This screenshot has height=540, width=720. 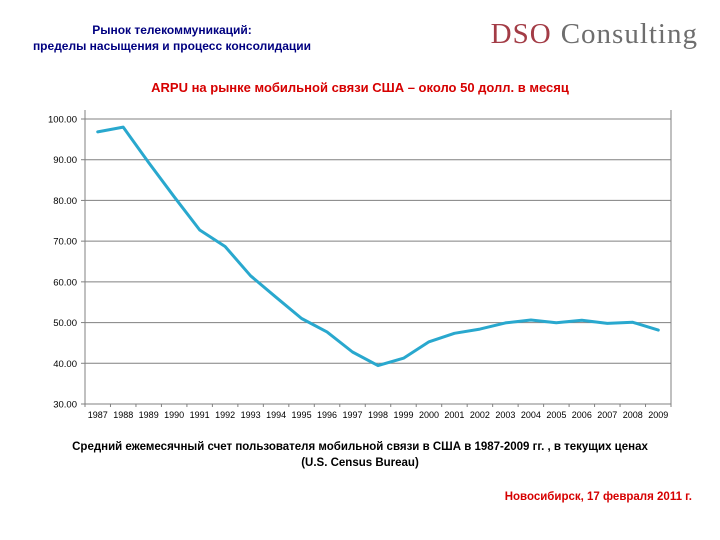 What do you see at coordinates (629, 34) in the screenshot?
I see `logo-consulting-text: Consulting` at bounding box center [629, 34].